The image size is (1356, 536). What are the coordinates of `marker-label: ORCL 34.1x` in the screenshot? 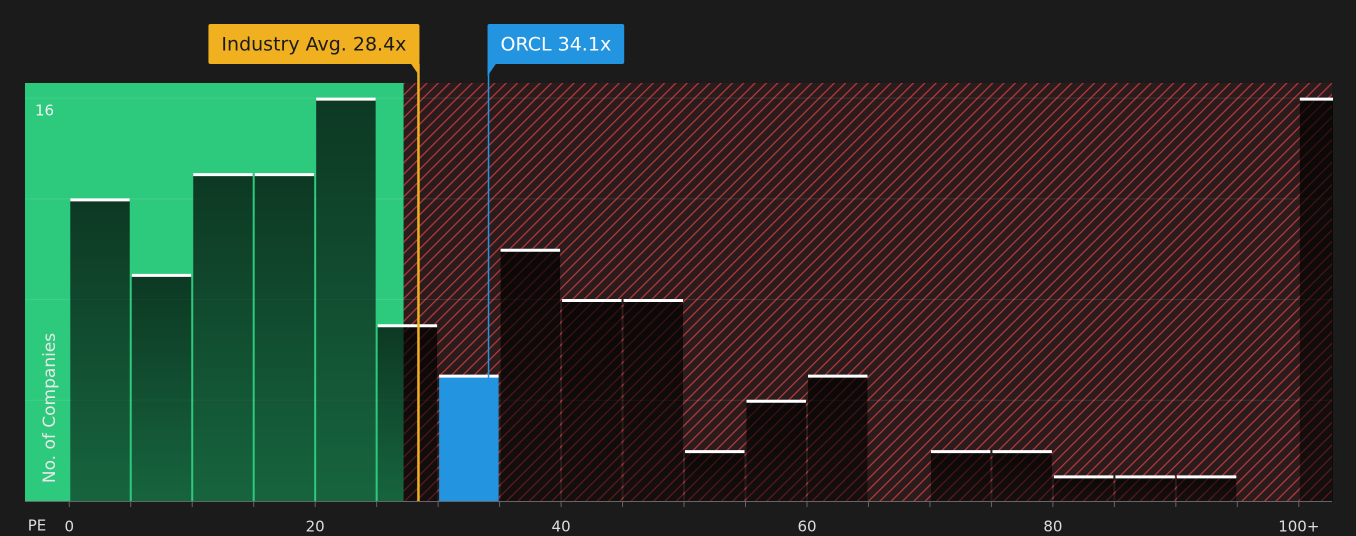 It's located at (556, 45).